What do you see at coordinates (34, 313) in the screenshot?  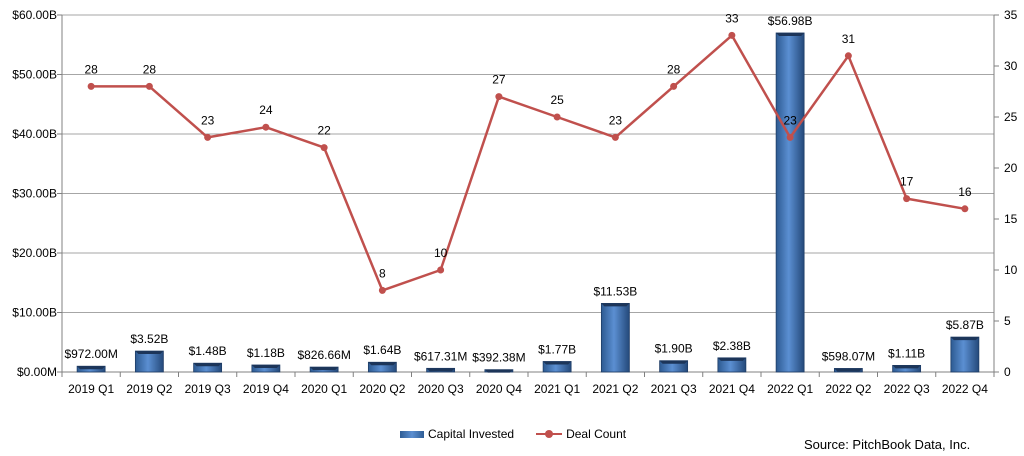 I see `y-left-tick-label: $10.00B` at bounding box center [34, 313].